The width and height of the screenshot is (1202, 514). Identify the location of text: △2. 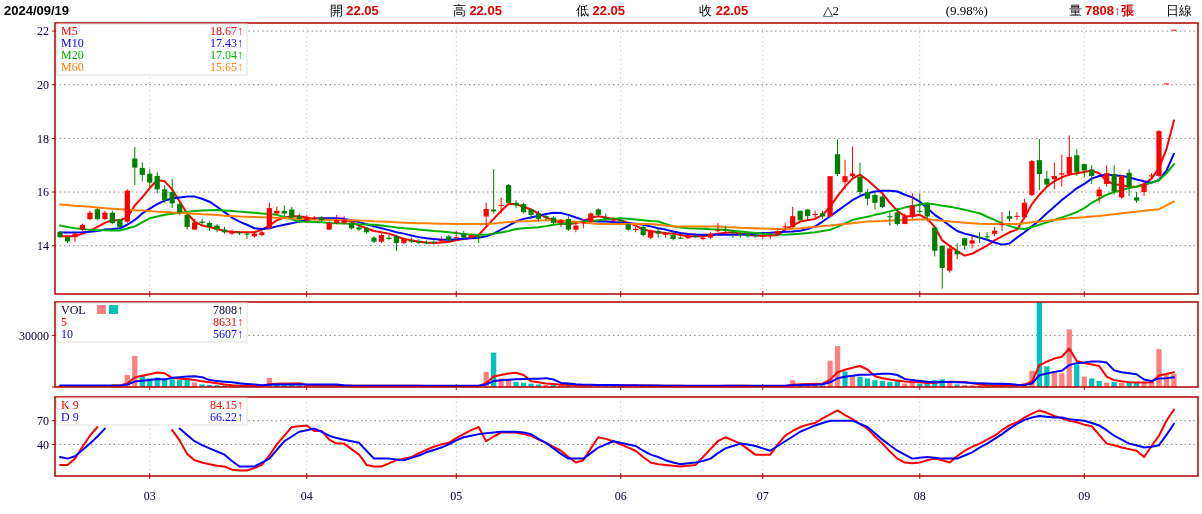
(831, 10).